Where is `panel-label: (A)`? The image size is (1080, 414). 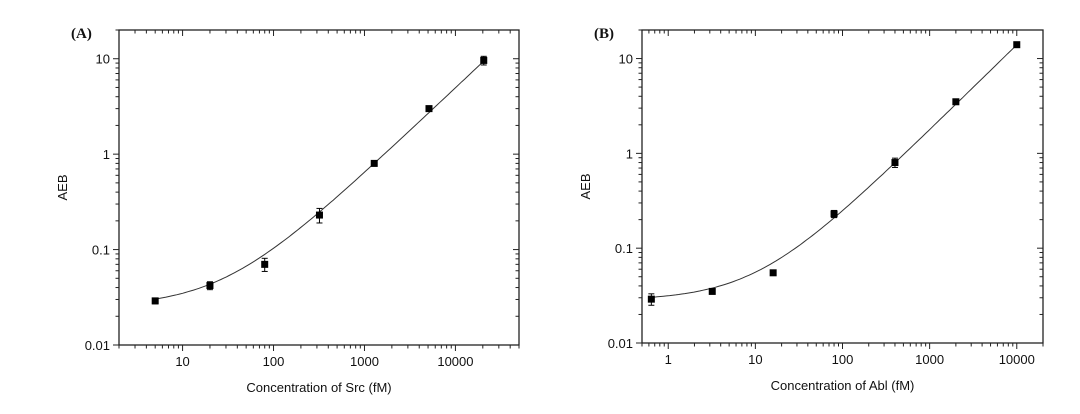
panel-label: (A) is located at coordinates (81, 34).